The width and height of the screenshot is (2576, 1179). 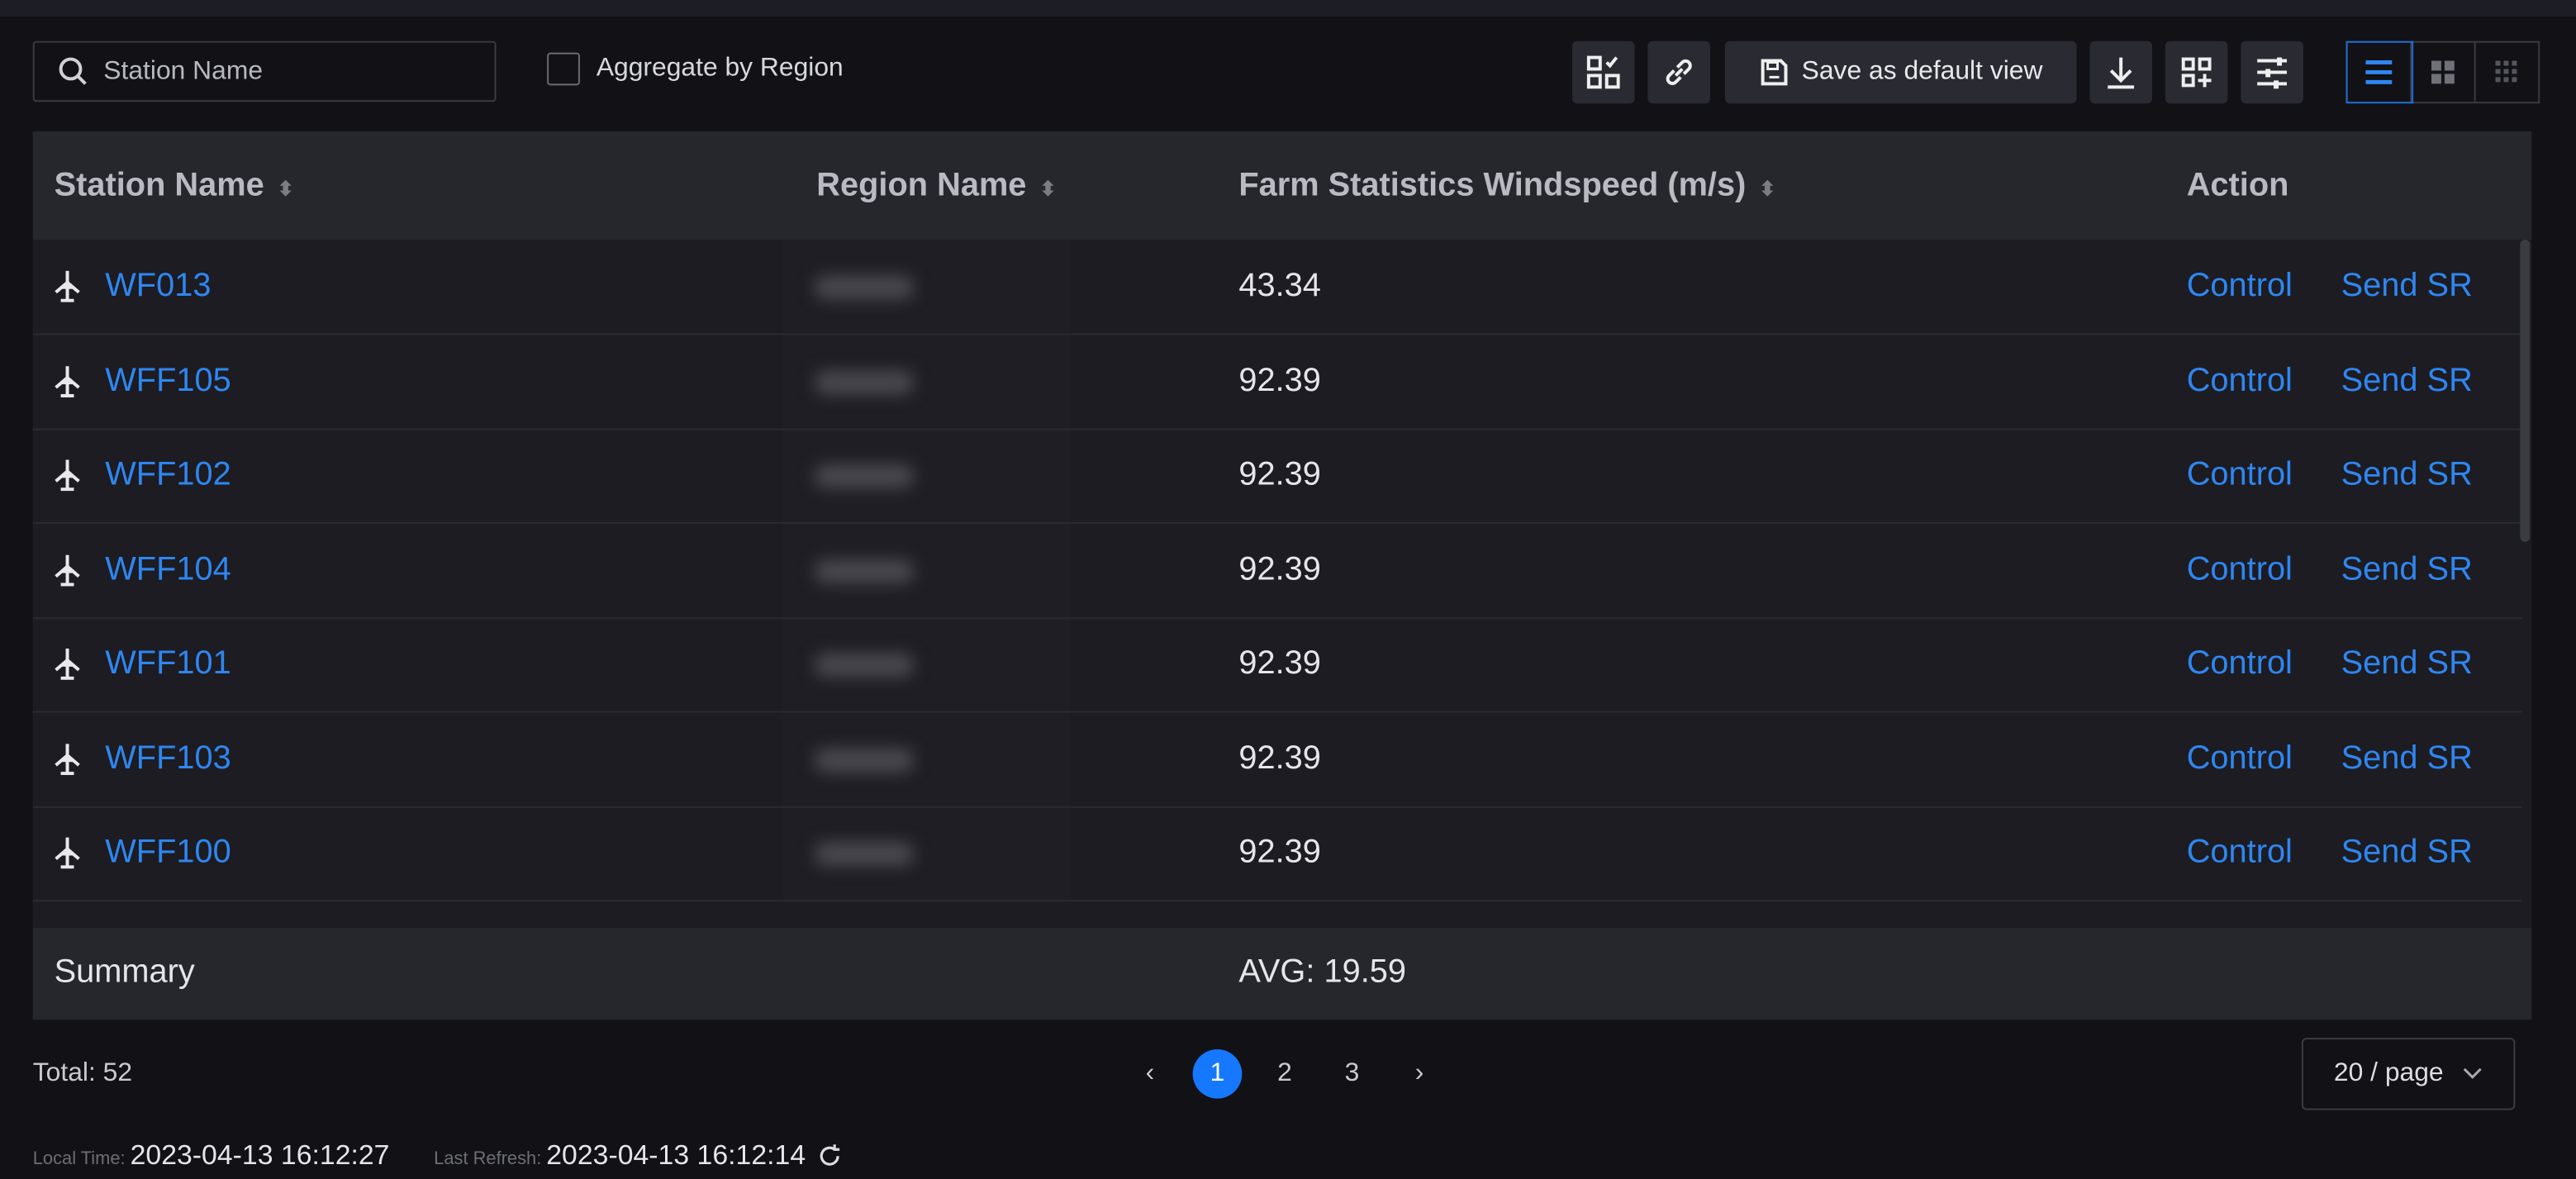 I want to click on station-link: WFF104, so click(x=168, y=568).